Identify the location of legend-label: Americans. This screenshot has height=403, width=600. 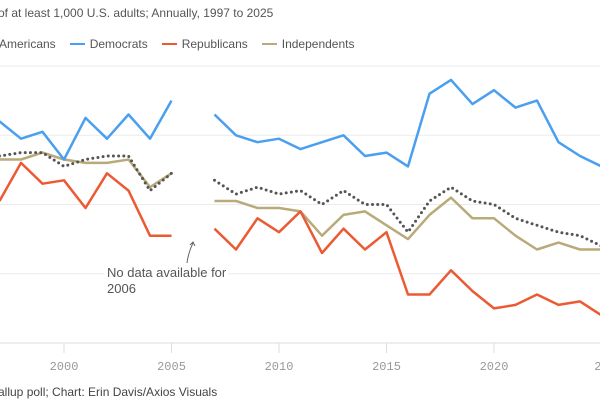
(28, 44).